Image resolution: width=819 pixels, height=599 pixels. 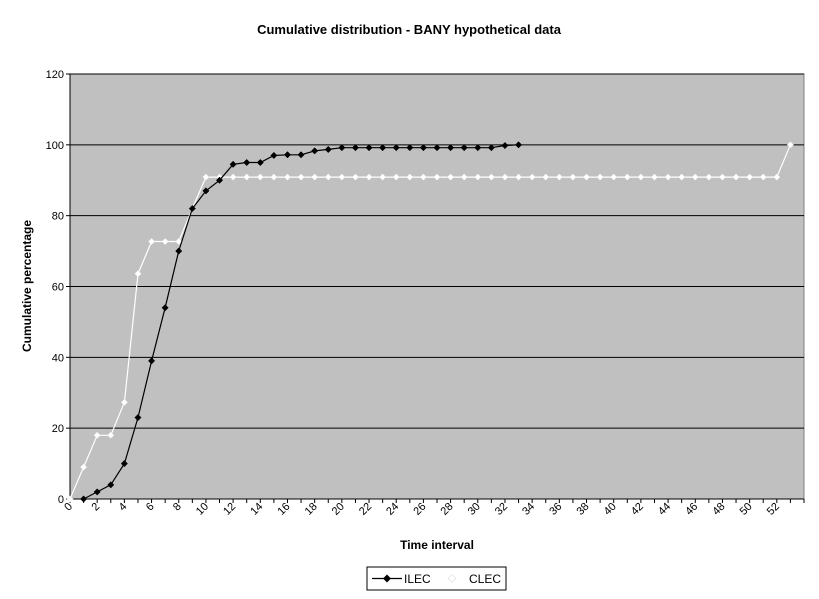 I want to click on x-tick-label: 22, so click(x=365, y=509).